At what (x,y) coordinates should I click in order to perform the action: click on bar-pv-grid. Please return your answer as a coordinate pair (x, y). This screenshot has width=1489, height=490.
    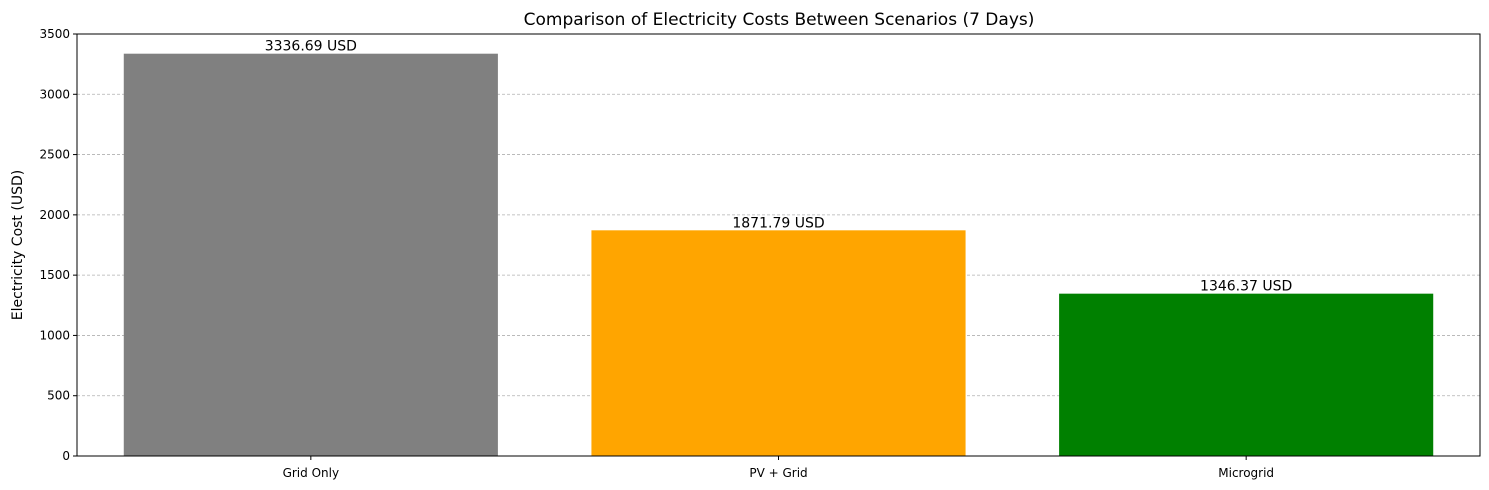
    Looking at the image, I should click on (778, 343).